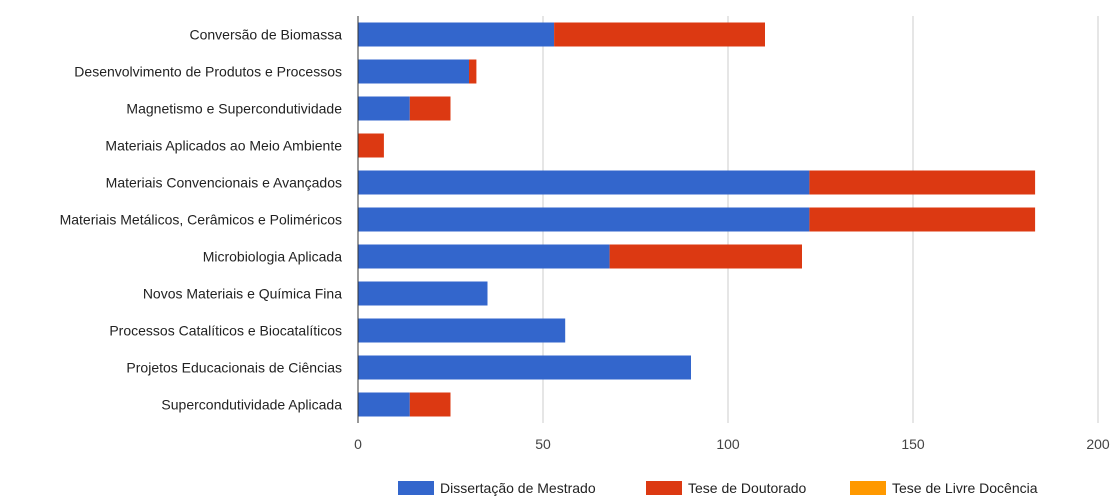 The width and height of the screenshot is (1116, 503). I want to click on category-label: Materiais Convencionais e Avançados, so click(224, 183).